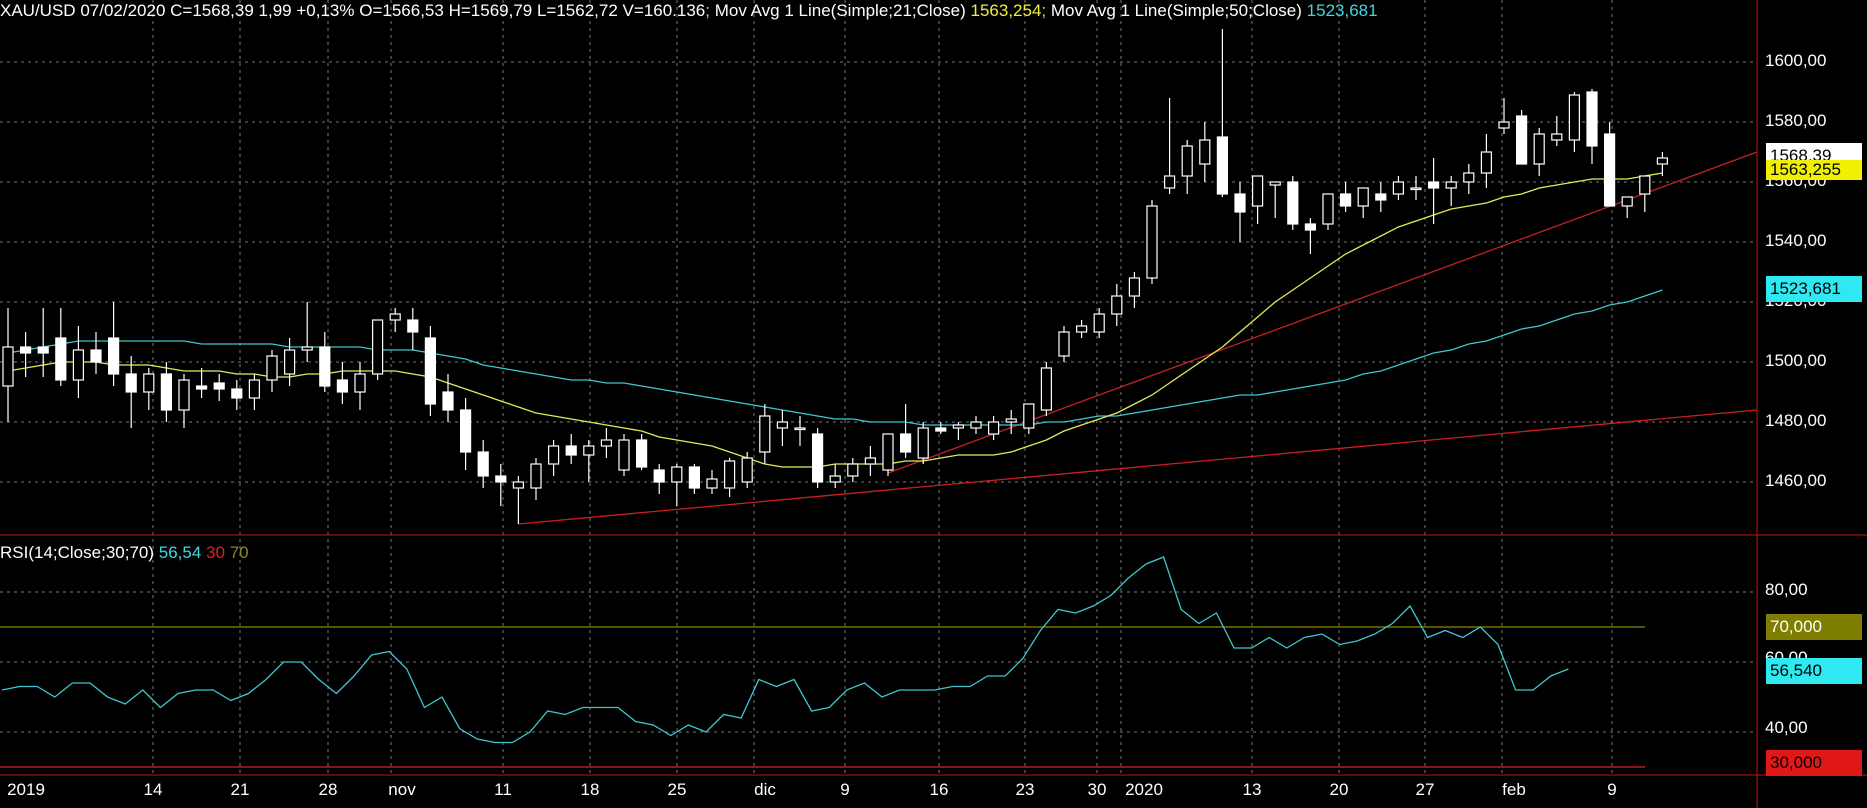 The image size is (1867, 808). What do you see at coordinates (1514, 789) in the screenshot?
I see `time-tick-feb: feb` at bounding box center [1514, 789].